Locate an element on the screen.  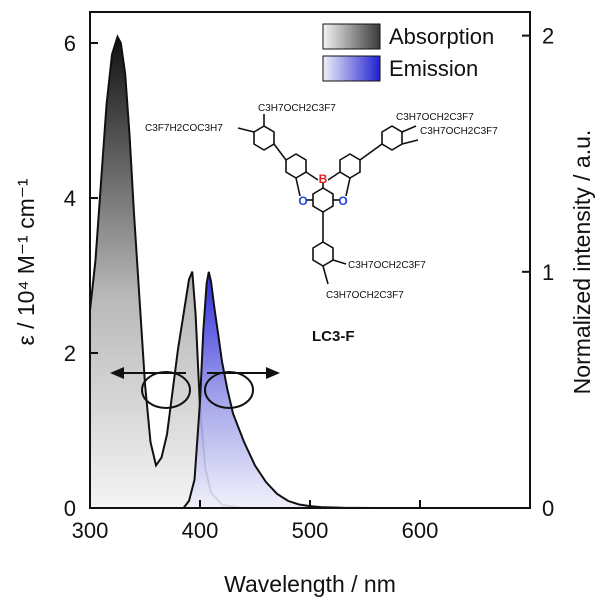
legend-swatch-absorption is located at coordinates (351, 36).